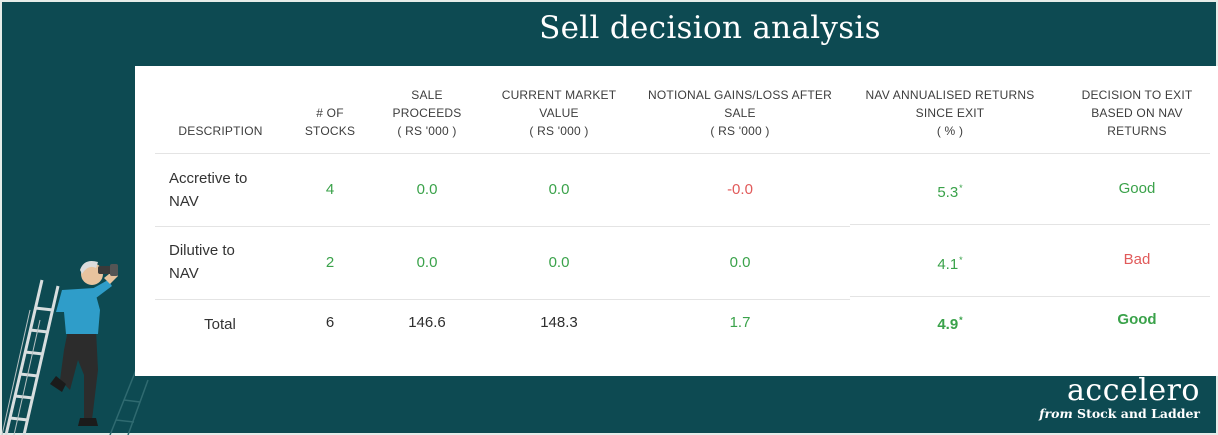  What do you see at coordinates (427, 322) in the screenshot?
I see `total-sale-proceeds: 146.6` at bounding box center [427, 322].